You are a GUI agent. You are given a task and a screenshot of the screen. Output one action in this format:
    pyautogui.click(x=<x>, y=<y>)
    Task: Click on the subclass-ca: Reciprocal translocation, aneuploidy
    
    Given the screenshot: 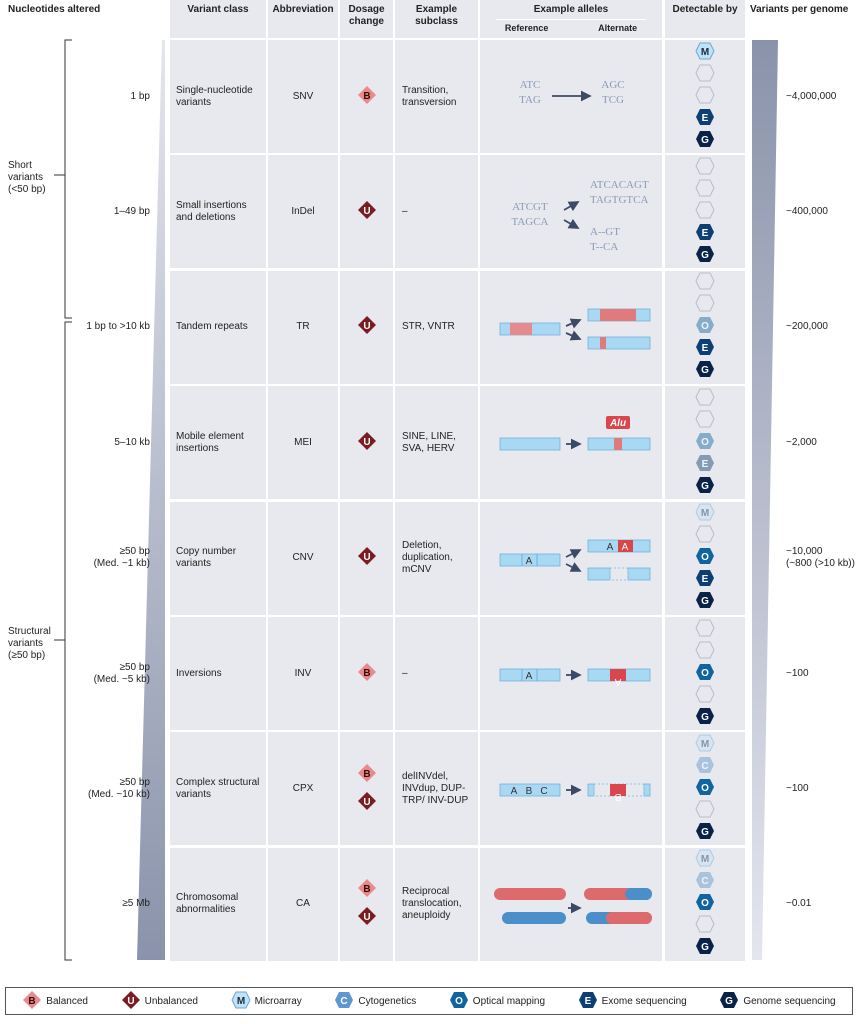 What is the action you would take?
    pyautogui.click(x=432, y=904)
    